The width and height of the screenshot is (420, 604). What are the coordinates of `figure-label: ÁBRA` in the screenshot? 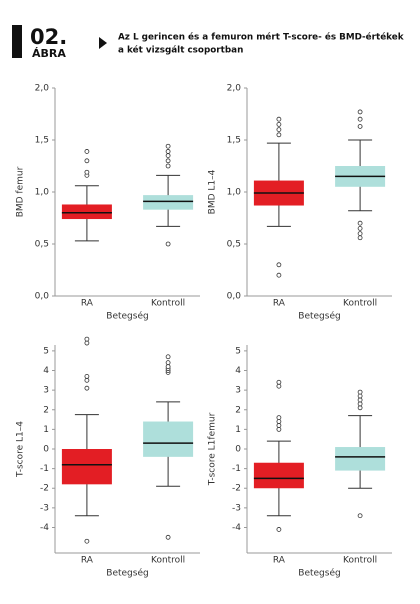 It's located at (49, 53).